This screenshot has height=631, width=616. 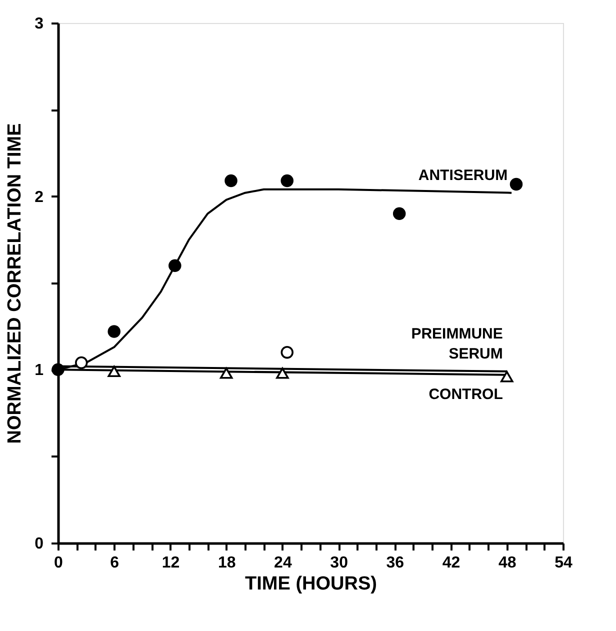 What do you see at coordinates (457, 343) in the screenshot?
I see `series-label: PREIMMUNE SERUM` at bounding box center [457, 343].